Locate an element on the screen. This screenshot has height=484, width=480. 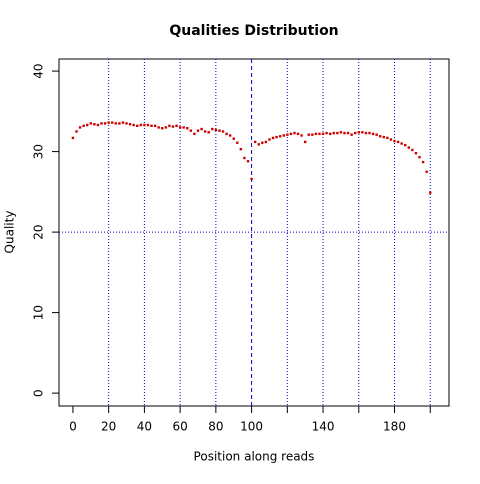
x-tick-label: 100 is located at coordinates (251, 427).